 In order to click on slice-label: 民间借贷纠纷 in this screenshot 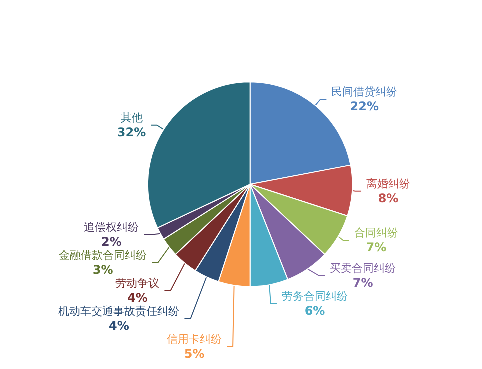, I will do `click(365, 91)`.